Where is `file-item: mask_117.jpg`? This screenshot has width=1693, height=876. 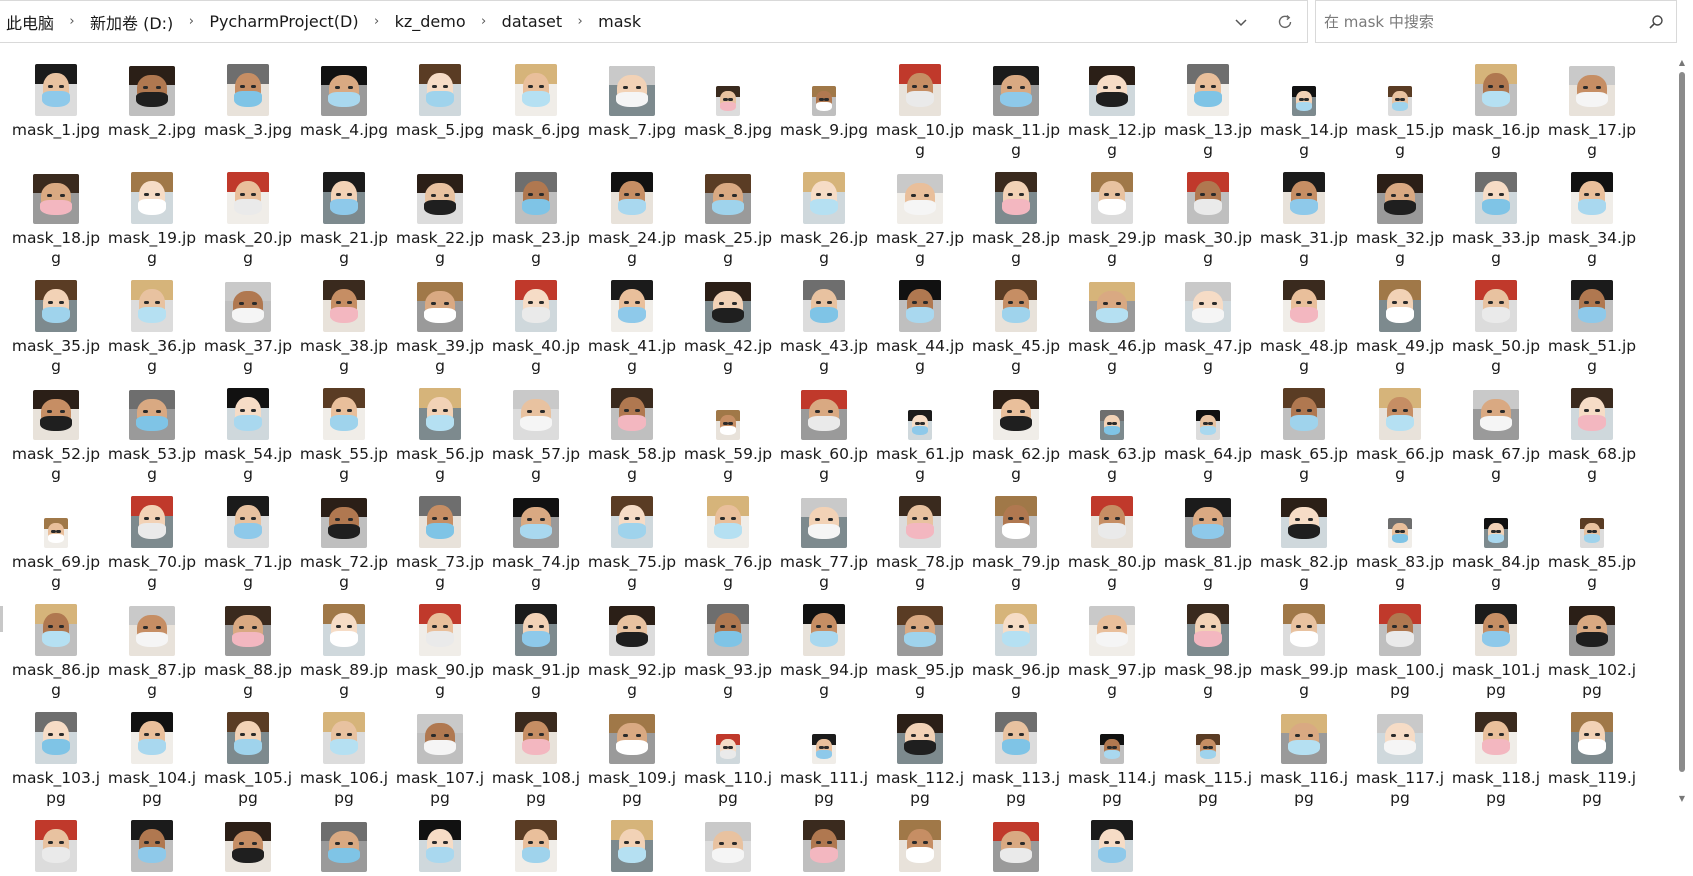
file-item: mask_117.jpg is located at coordinates (1400, 756).